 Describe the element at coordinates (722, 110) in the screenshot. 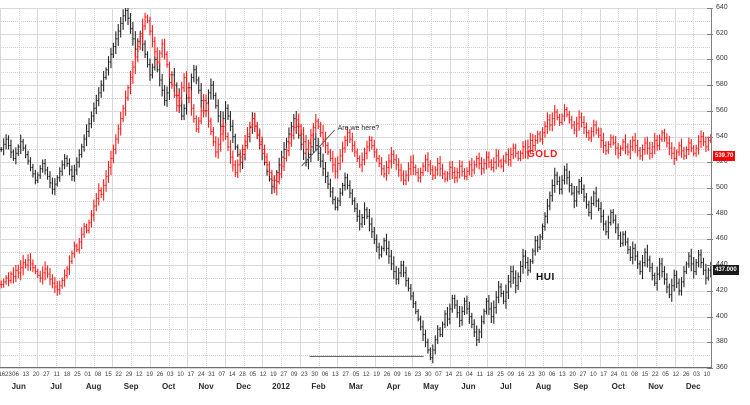

I see `y-axis-label-560: 560` at that location.